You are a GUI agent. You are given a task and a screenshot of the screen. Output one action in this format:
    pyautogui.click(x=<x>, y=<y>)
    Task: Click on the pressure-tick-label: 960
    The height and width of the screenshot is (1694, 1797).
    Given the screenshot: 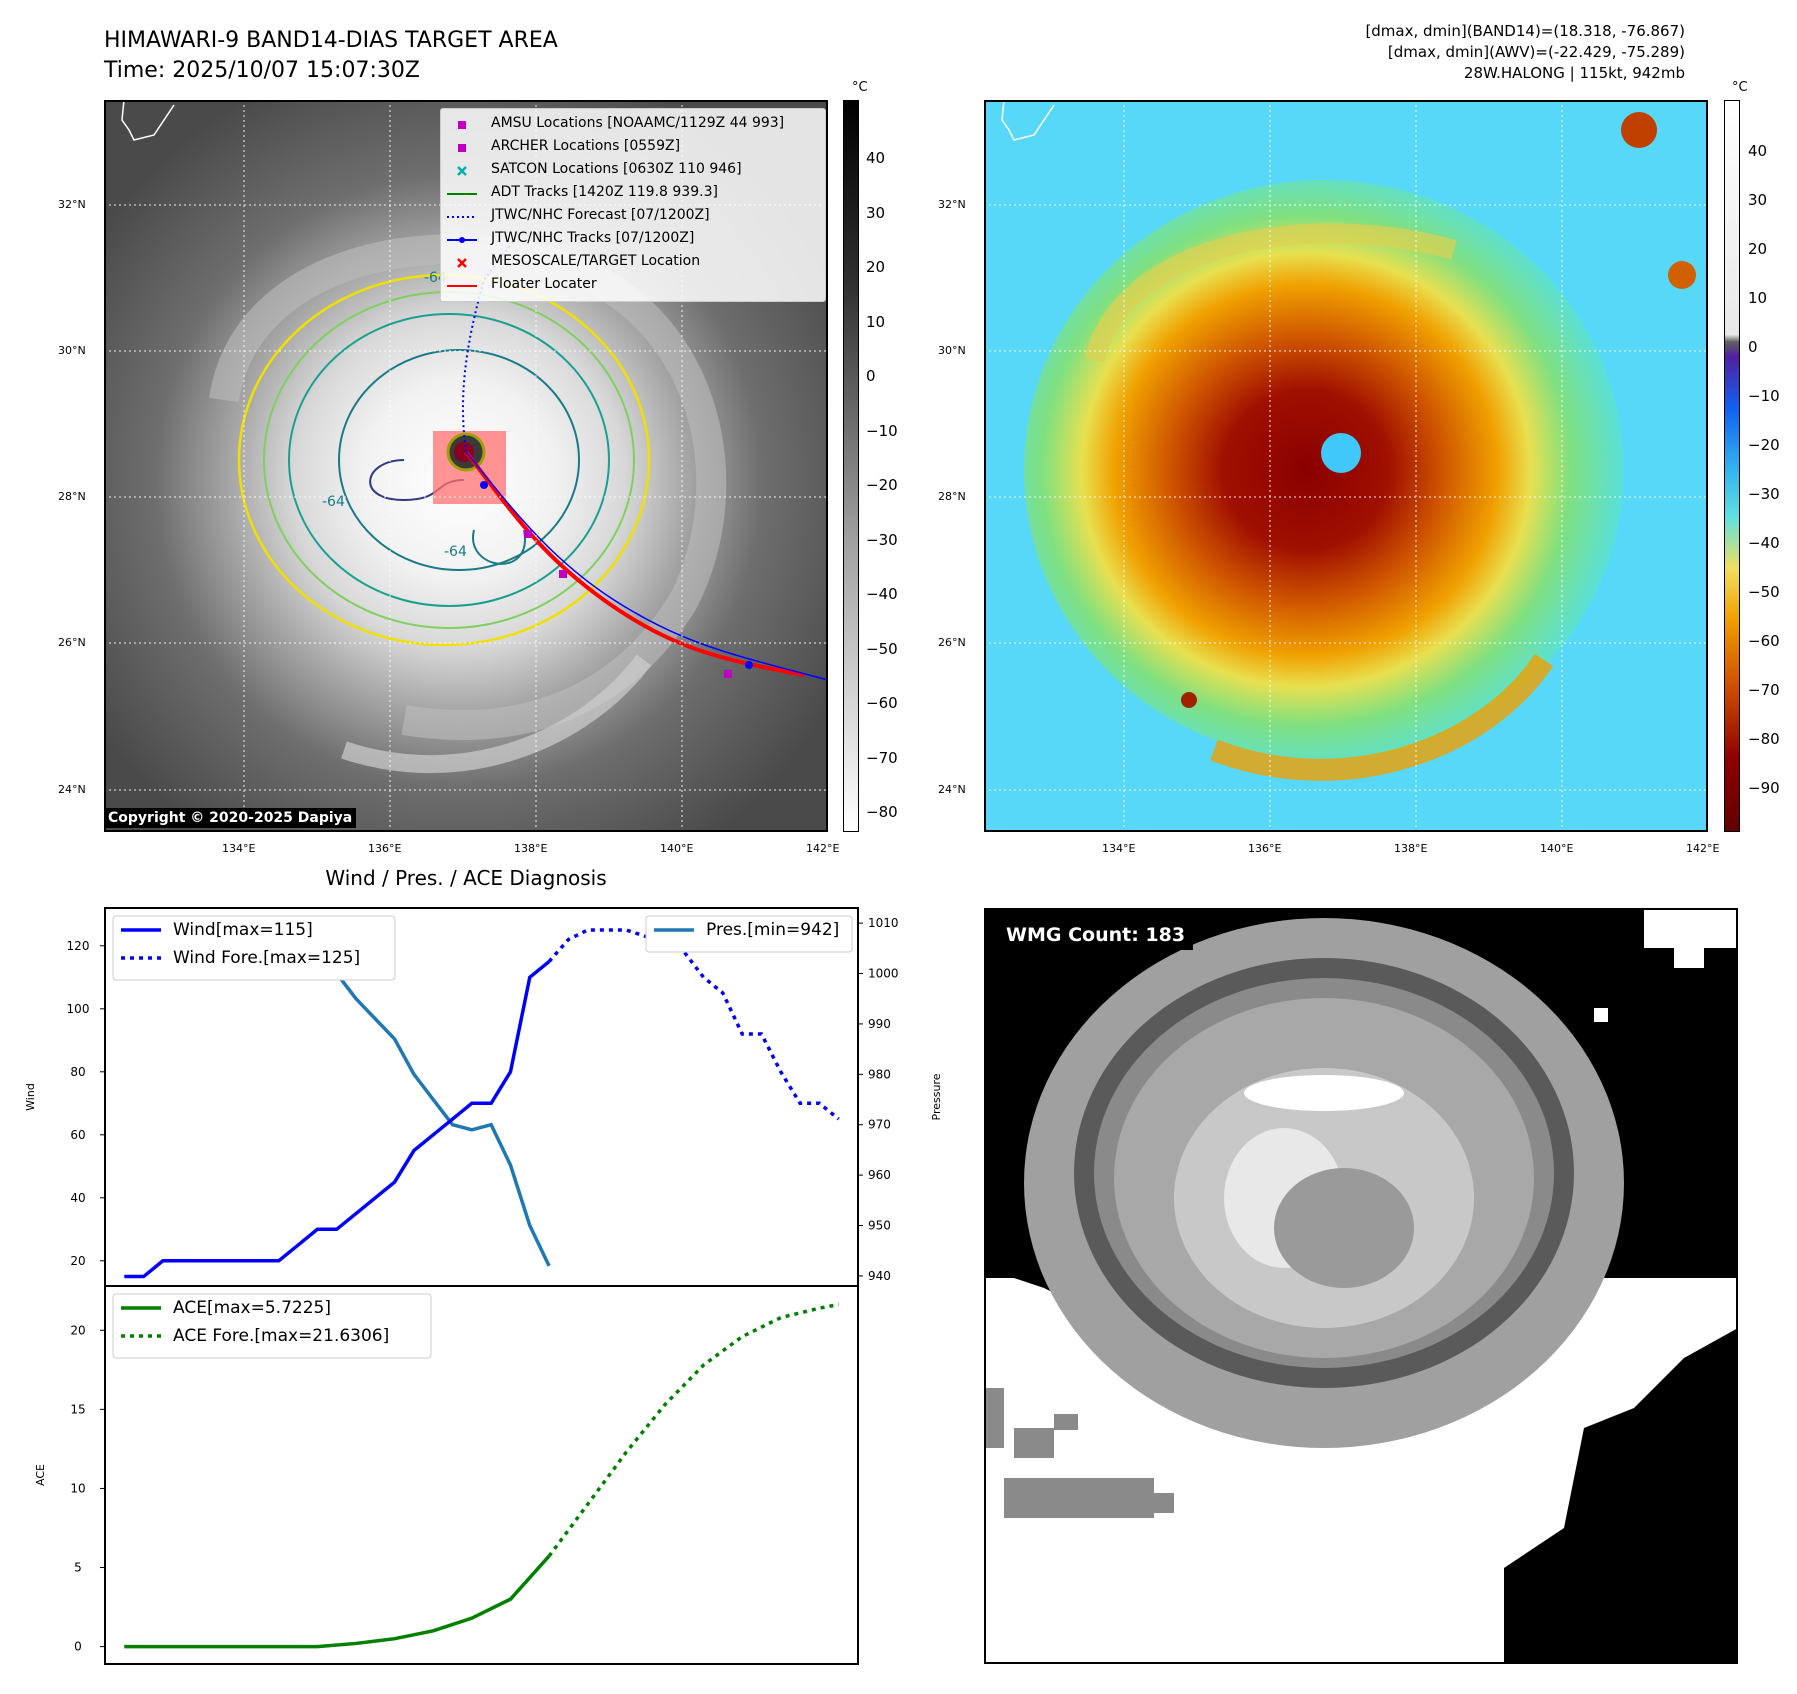 What is the action you would take?
    pyautogui.click(x=879, y=1175)
    